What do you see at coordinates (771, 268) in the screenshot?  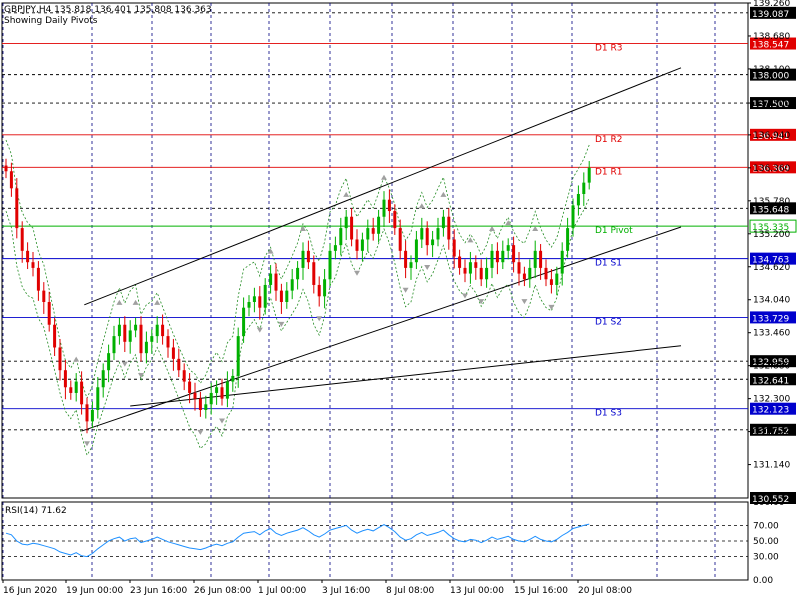 I see `price-axis-label: 134.620` at bounding box center [771, 268].